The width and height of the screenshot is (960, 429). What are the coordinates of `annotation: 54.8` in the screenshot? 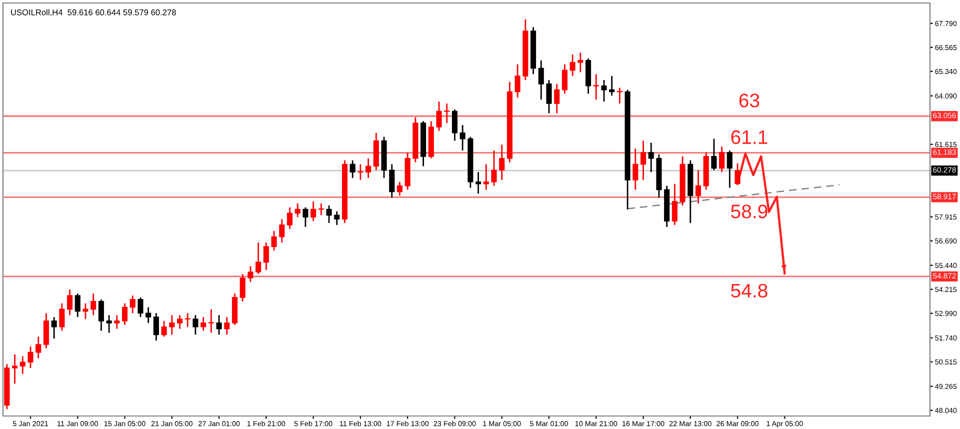 It's located at (749, 291).